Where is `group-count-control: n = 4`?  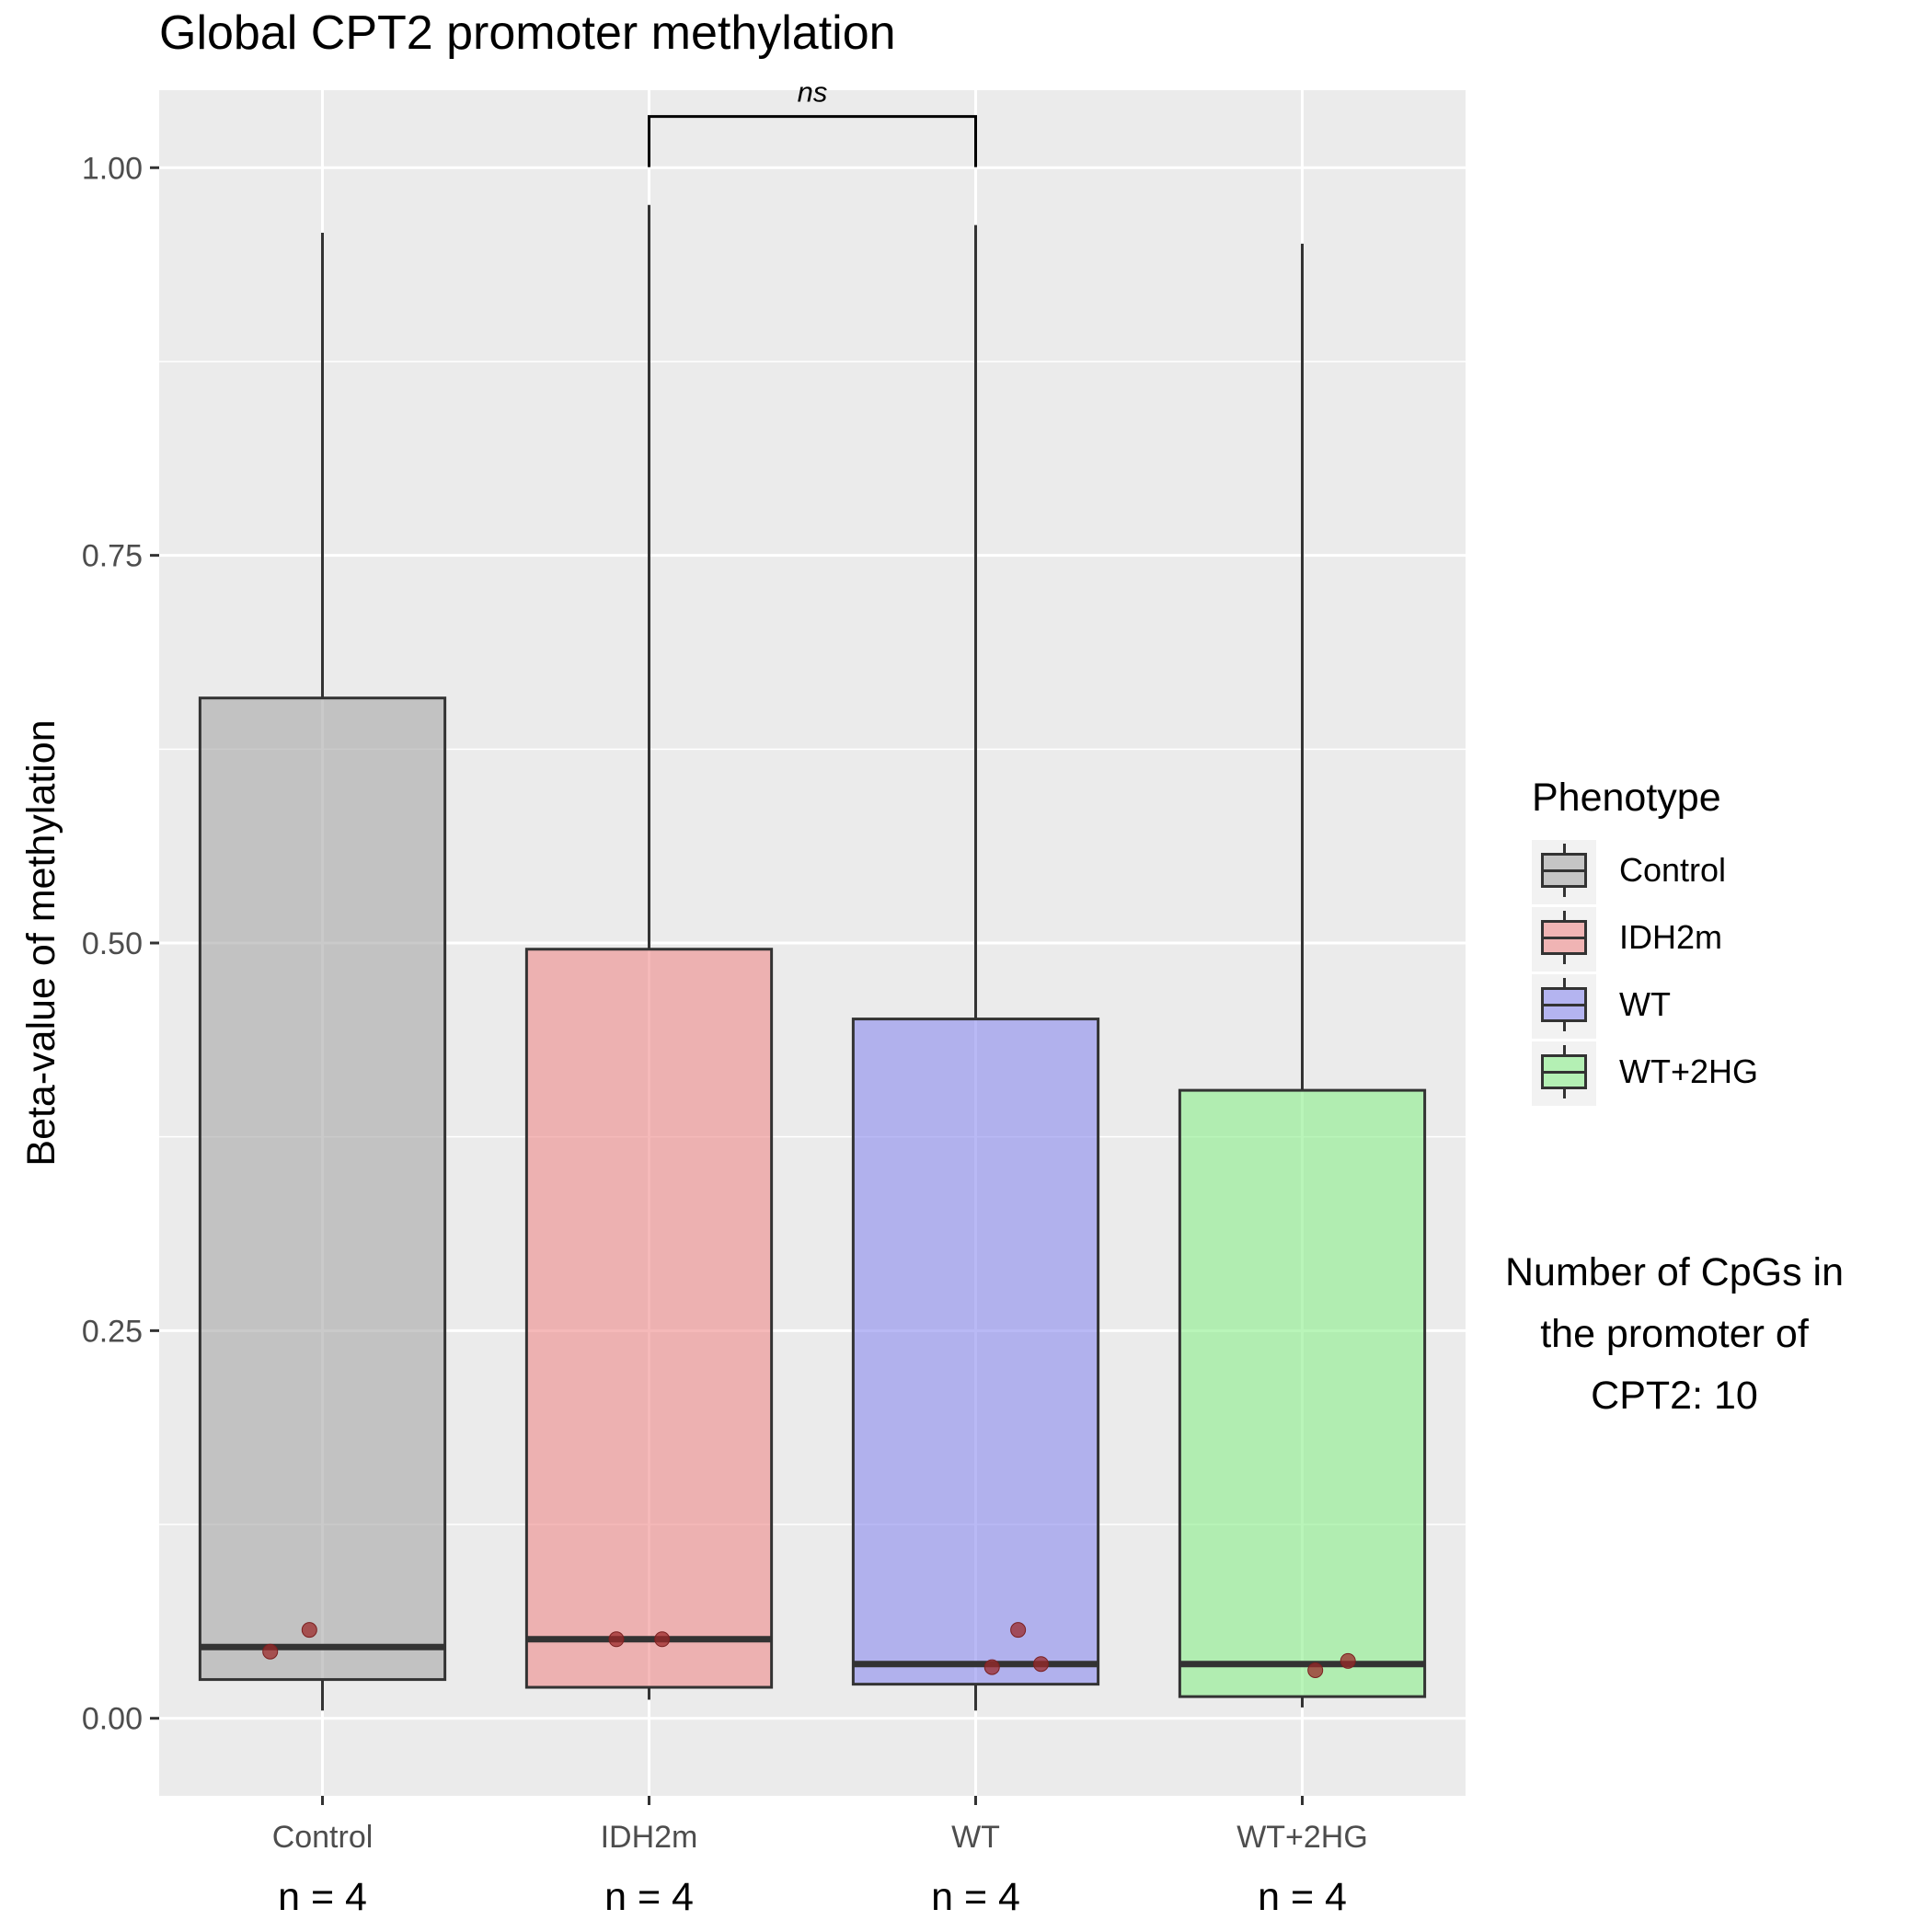 group-count-control: n = 4 is located at coordinates (322, 1897).